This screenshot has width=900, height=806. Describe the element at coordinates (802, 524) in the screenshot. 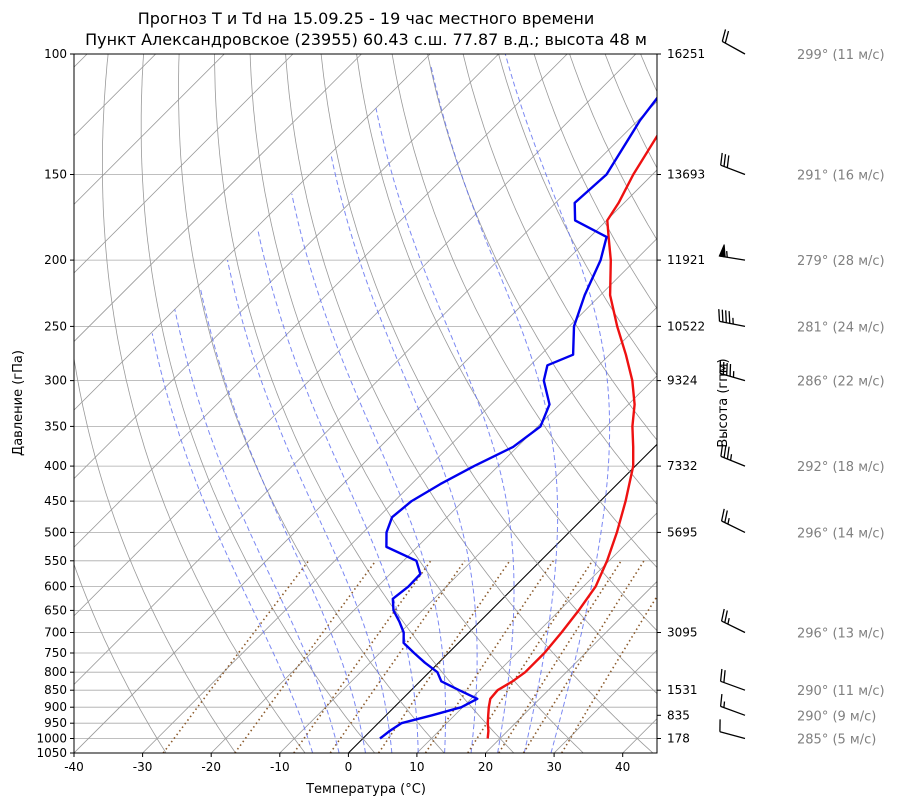

I see `wind-barb-group: 296° (14 м/с)` at that location.